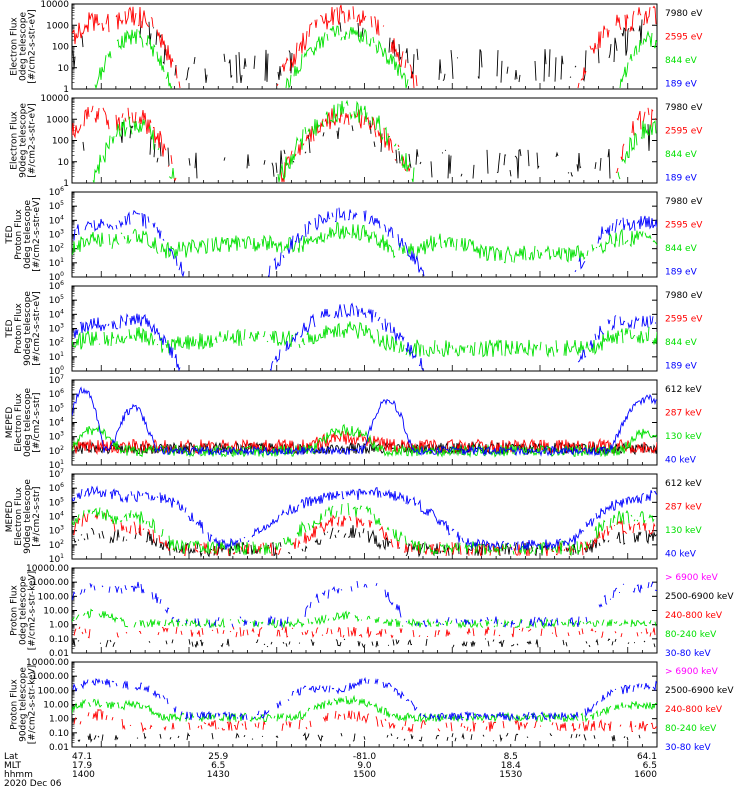  Describe the element at coordinates (511, 766) in the screenshot. I see `footer-value: 18.4` at that location.